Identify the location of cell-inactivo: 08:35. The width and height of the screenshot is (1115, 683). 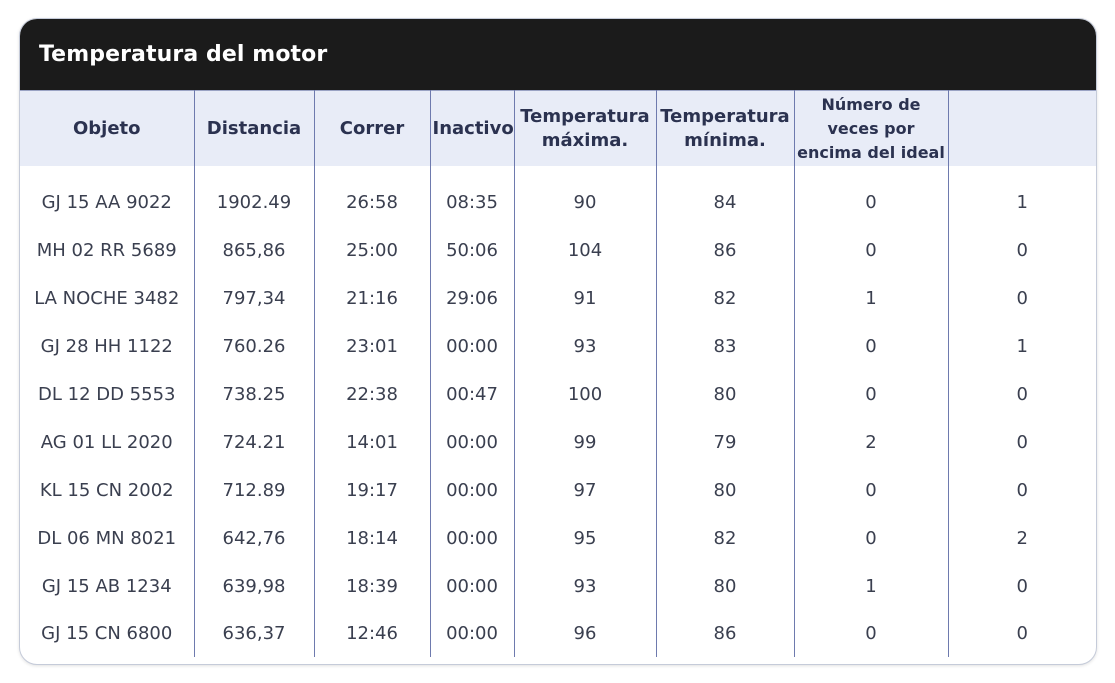
(471, 202).